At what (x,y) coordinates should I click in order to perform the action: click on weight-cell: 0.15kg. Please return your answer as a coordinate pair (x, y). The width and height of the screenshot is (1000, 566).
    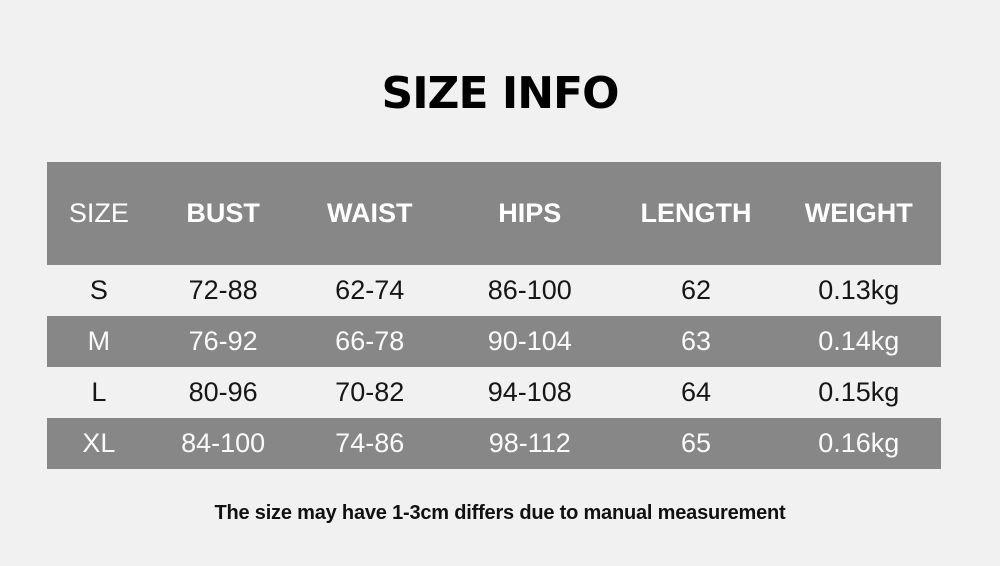
    Looking at the image, I should click on (859, 392).